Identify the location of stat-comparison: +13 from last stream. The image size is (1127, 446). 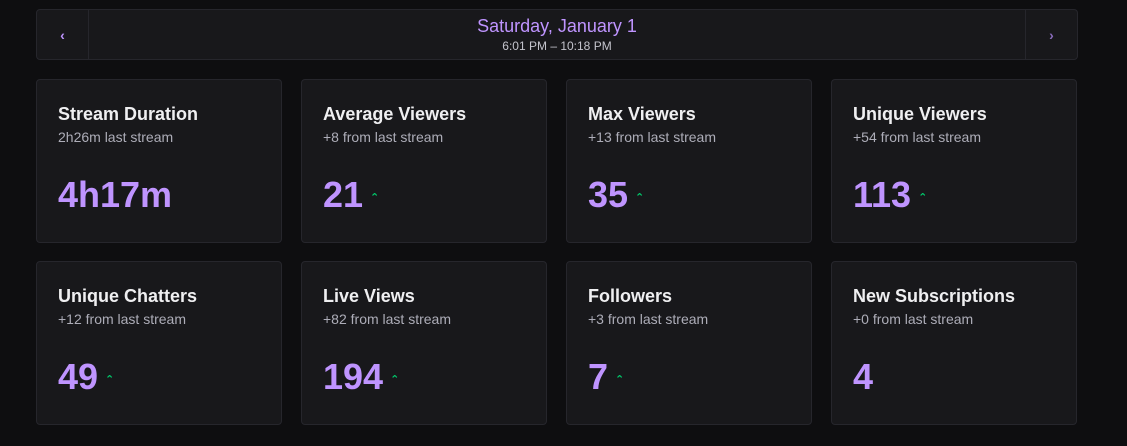
(652, 137).